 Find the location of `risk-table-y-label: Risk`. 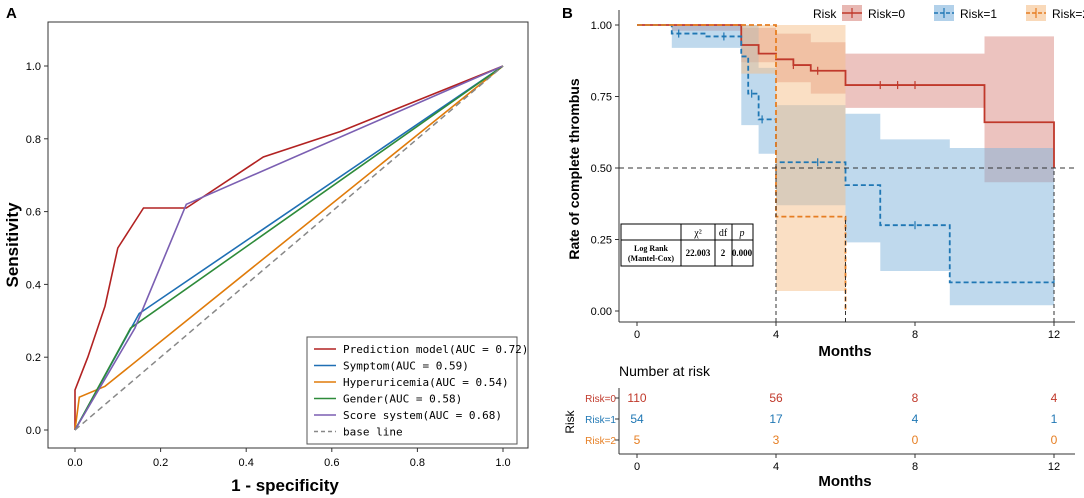

risk-table-y-label: Risk is located at coordinates (570, 421).